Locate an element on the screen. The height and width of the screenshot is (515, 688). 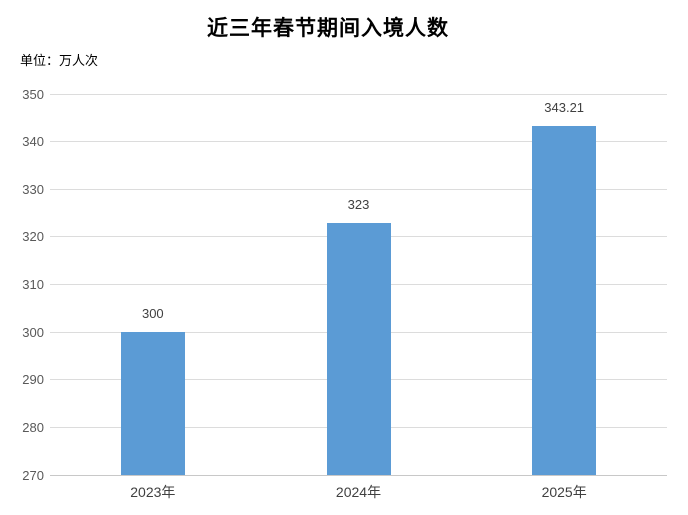
y-tick-label: 290 is located at coordinates (33, 380).